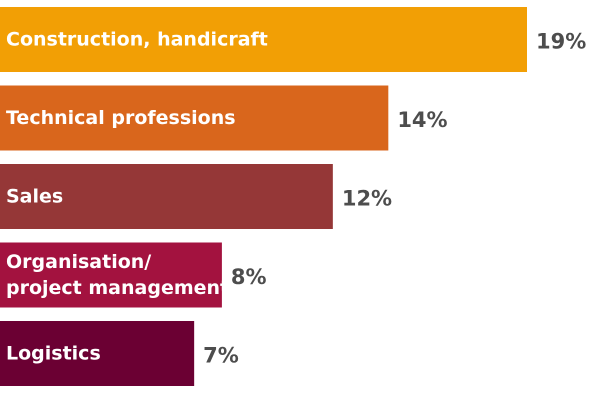 The width and height of the screenshot is (612, 407). Describe the element at coordinates (34, 197) in the screenshot. I see `category-label: Sales` at that location.